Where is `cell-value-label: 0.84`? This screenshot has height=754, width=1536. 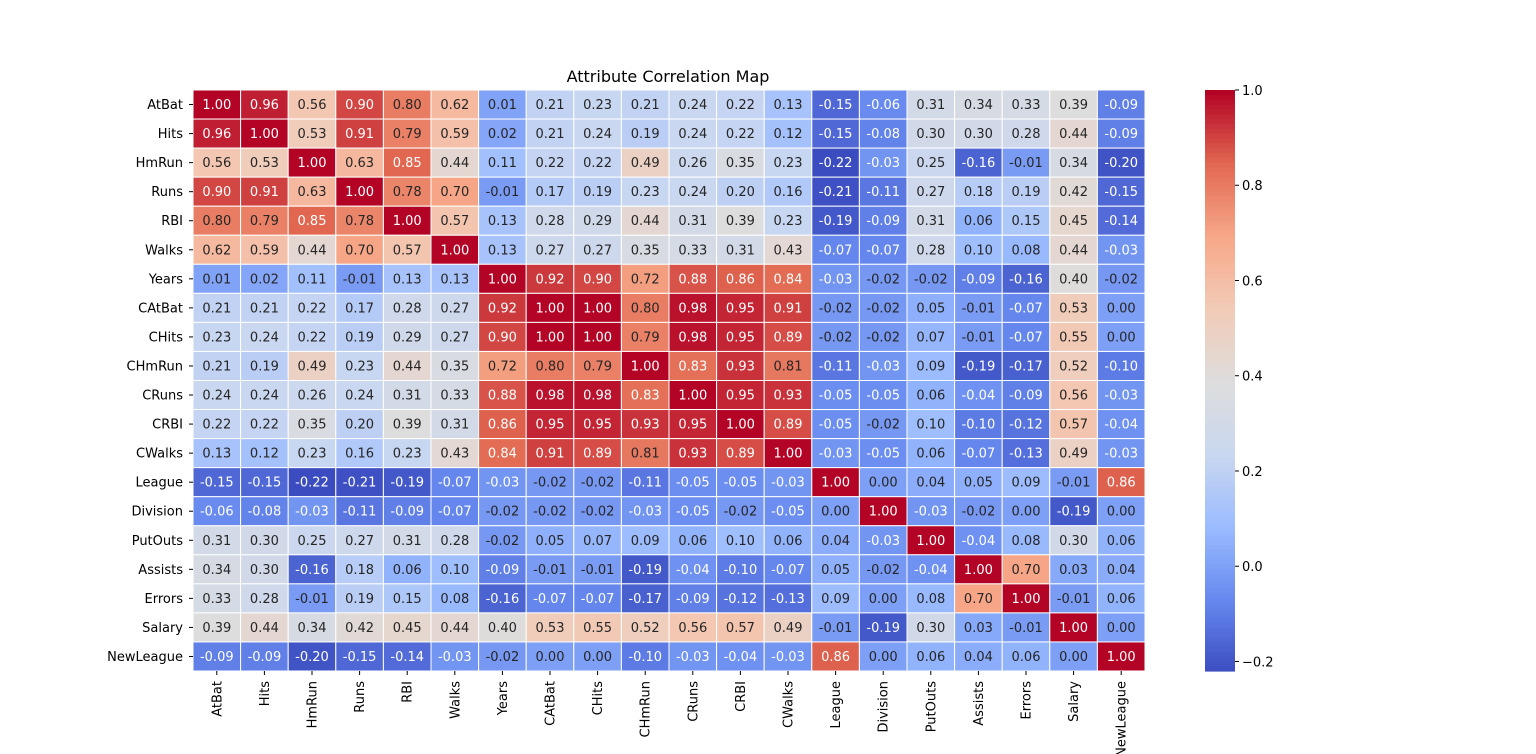 cell-value-label: 0.84 is located at coordinates (788, 279).